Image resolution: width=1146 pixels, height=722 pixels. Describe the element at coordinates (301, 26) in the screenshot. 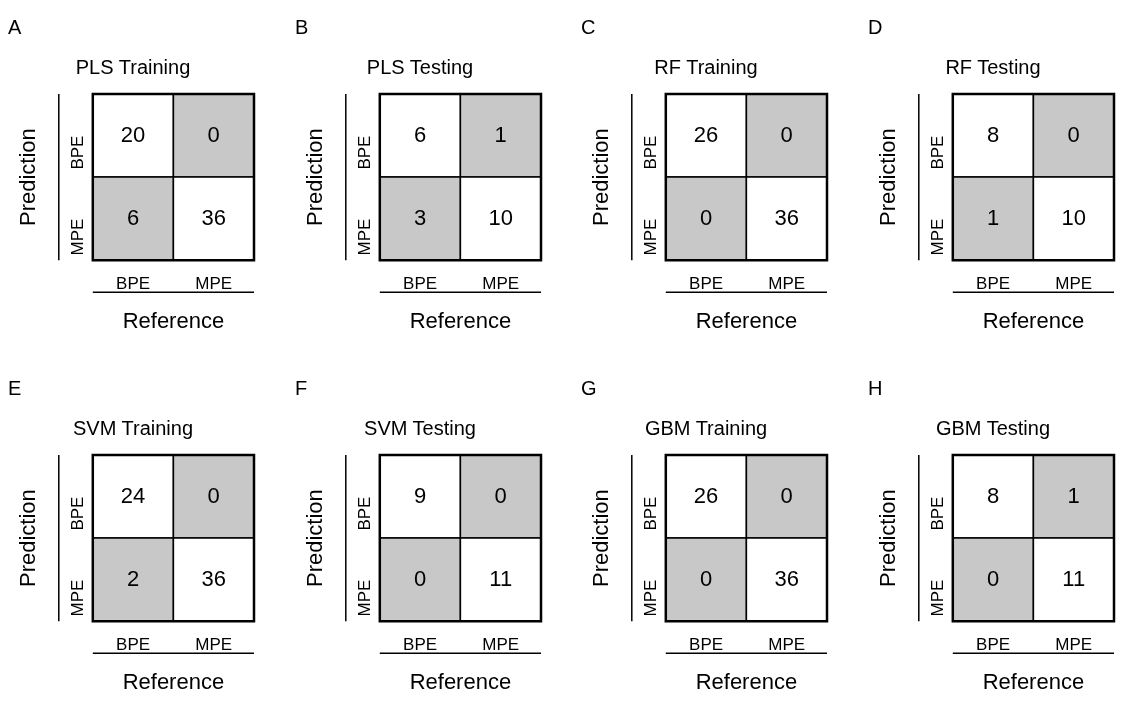

I see `text: B` at that location.